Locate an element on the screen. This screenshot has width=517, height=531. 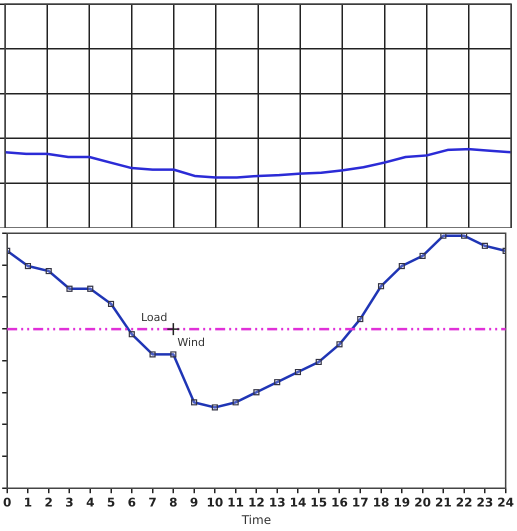
x-tick-label: 1 is located at coordinates (28, 503).